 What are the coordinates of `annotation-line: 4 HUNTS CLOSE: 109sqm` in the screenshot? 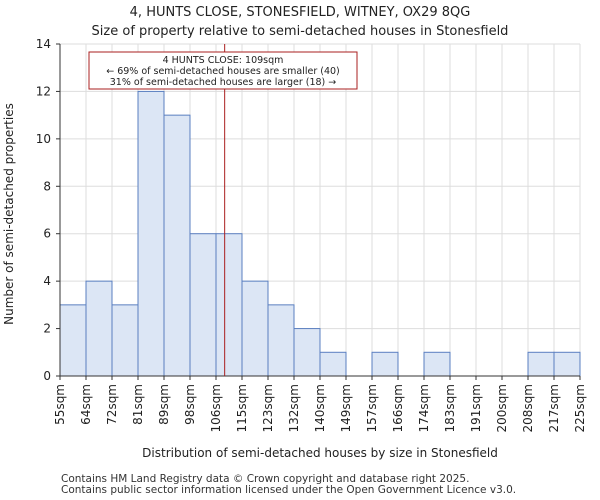 It's located at (223, 60).